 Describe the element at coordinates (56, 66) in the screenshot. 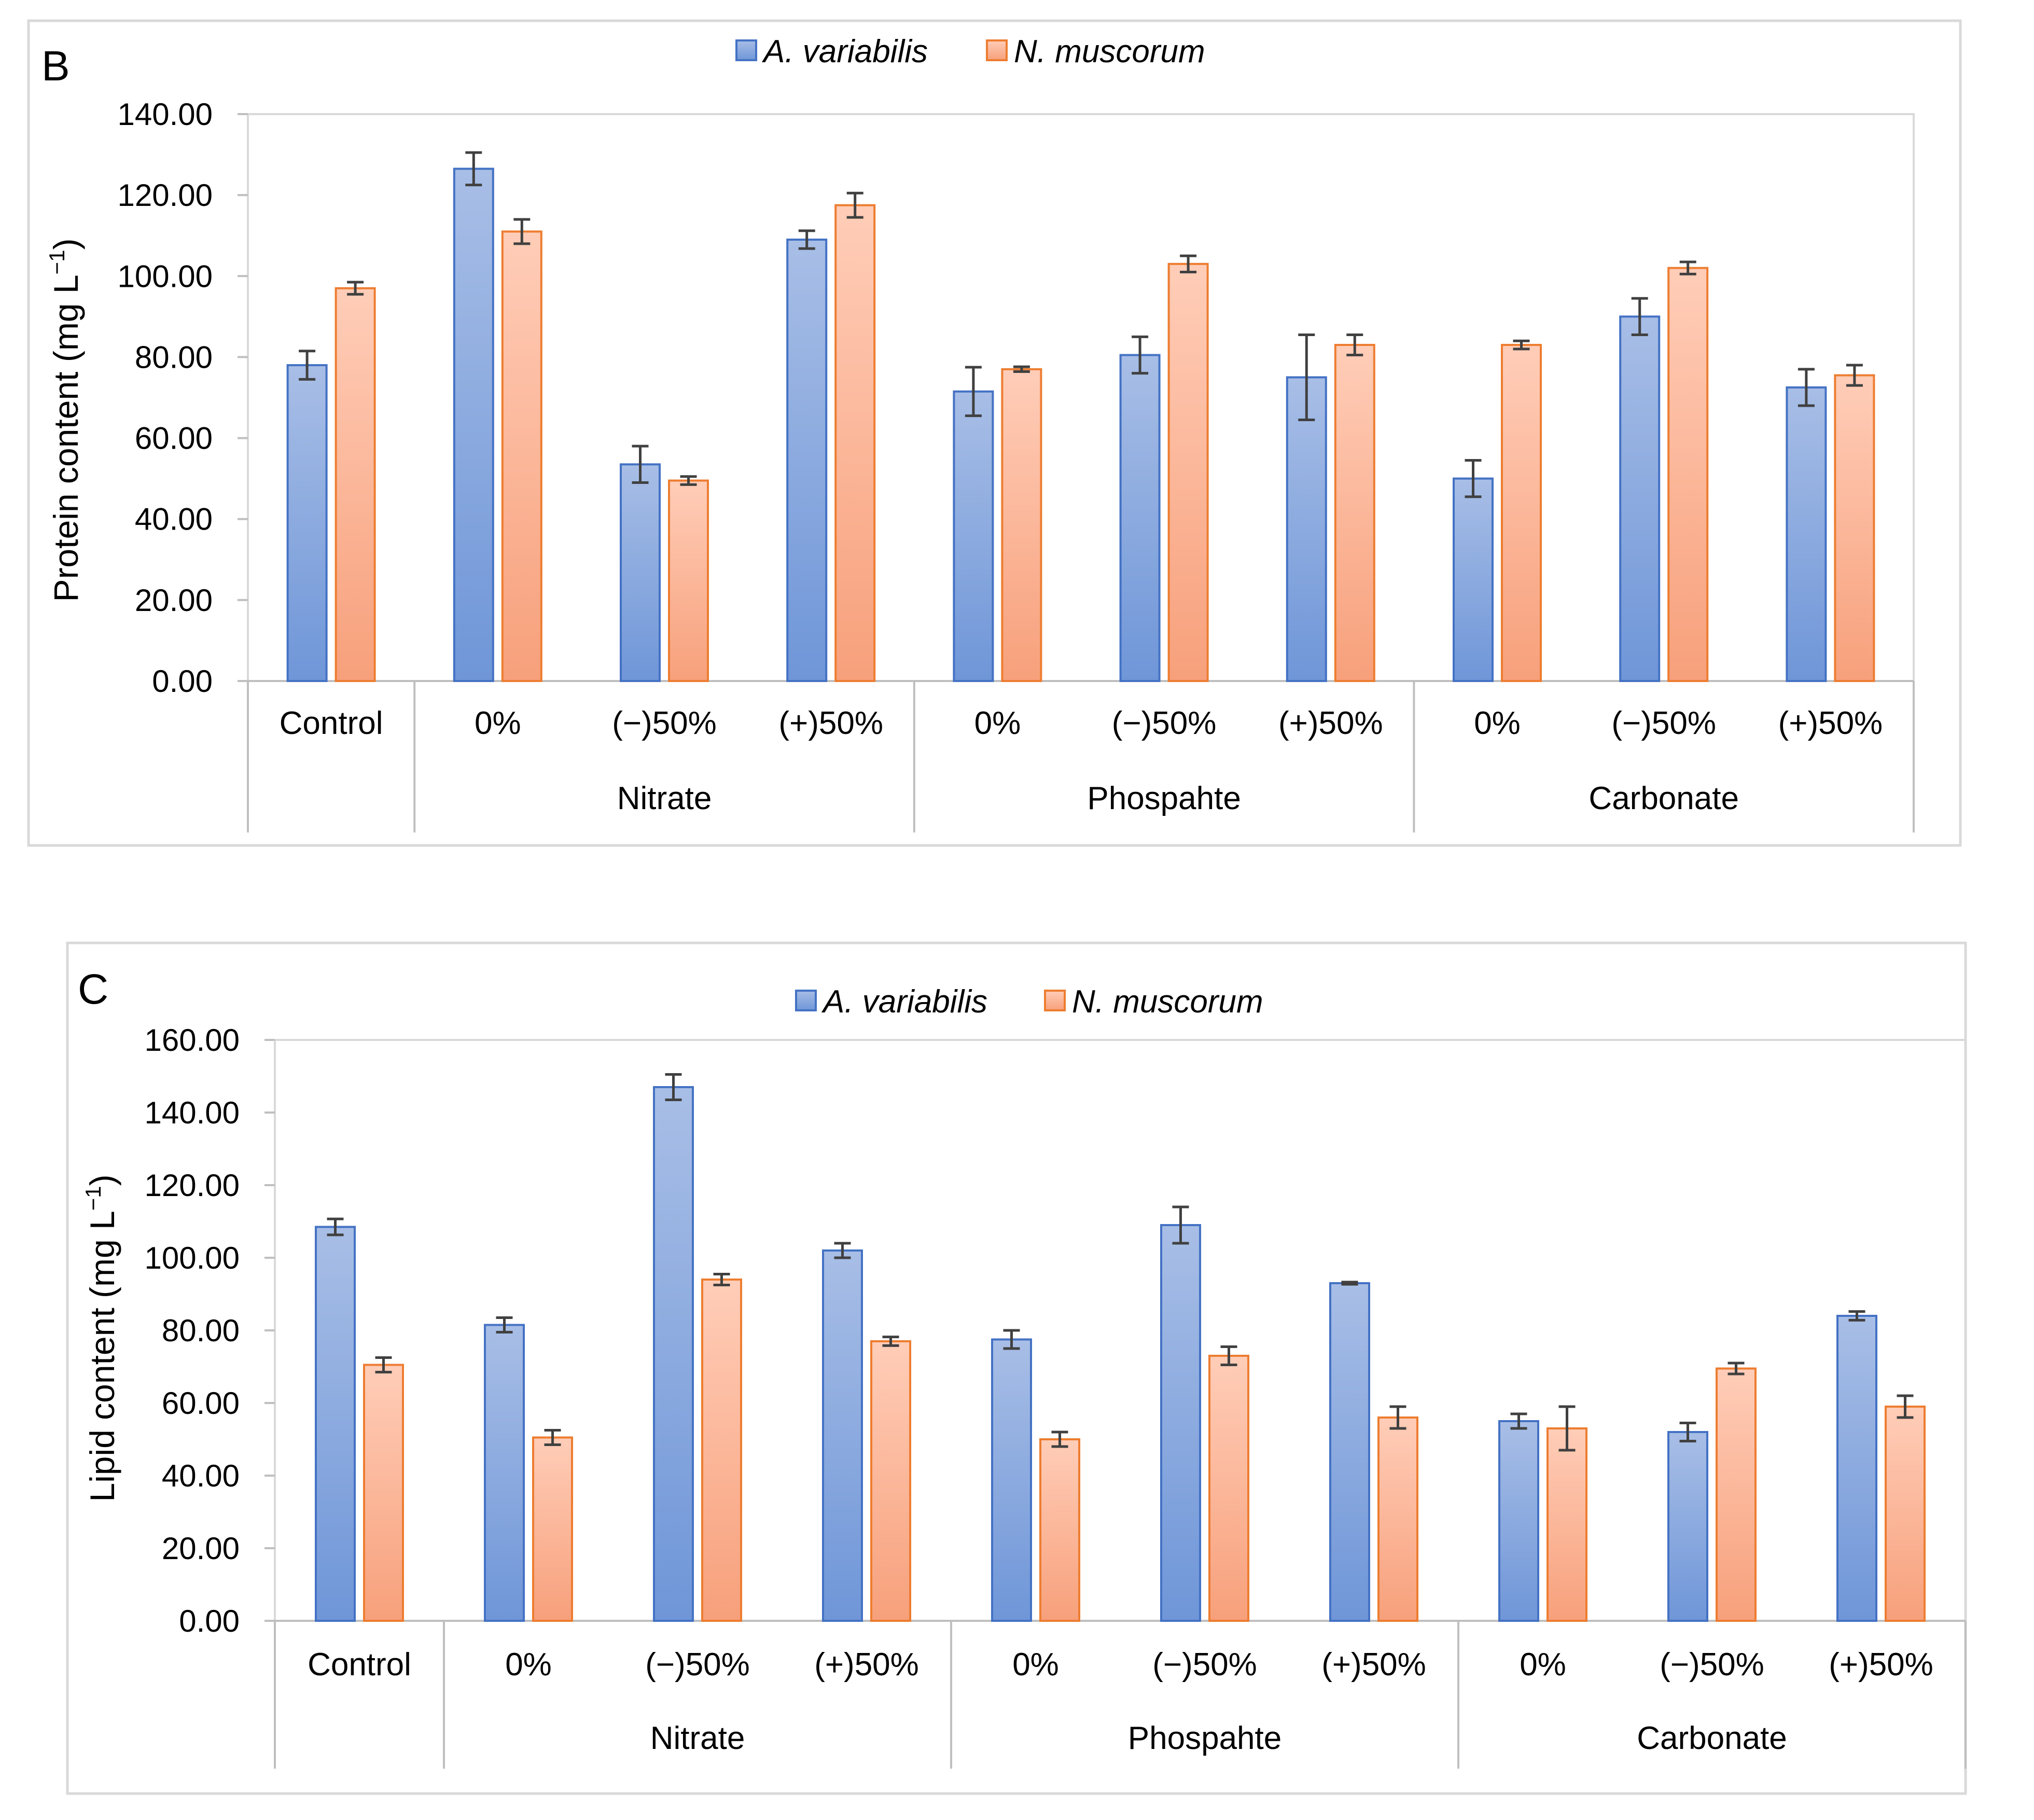

I see `panel-letter: B` at that location.